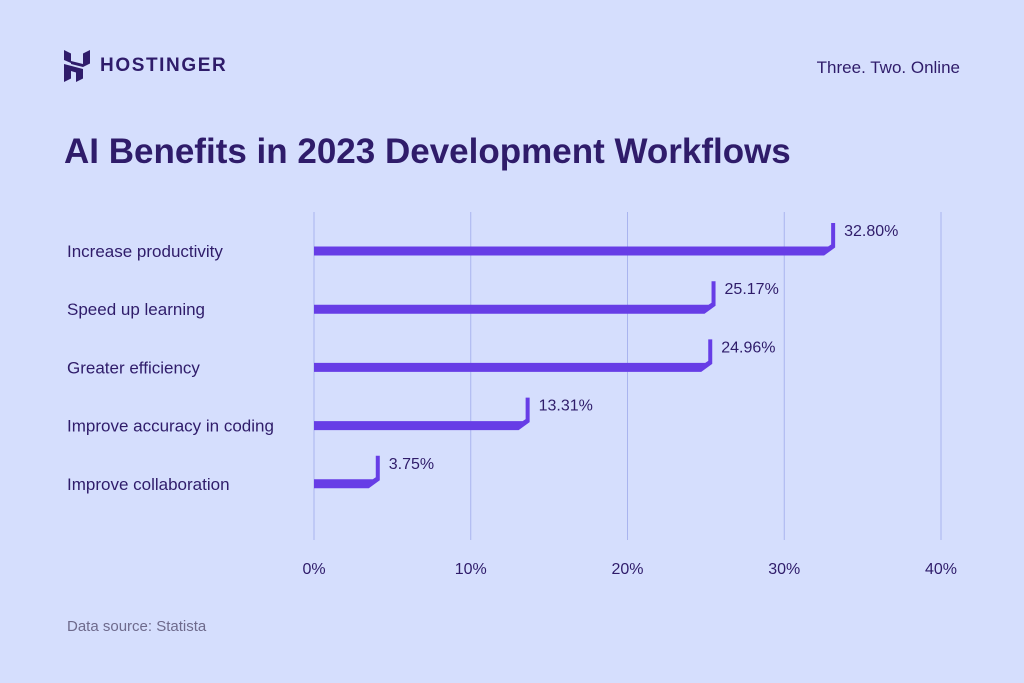  I want to click on x-tick-label: 0%, so click(313, 569).